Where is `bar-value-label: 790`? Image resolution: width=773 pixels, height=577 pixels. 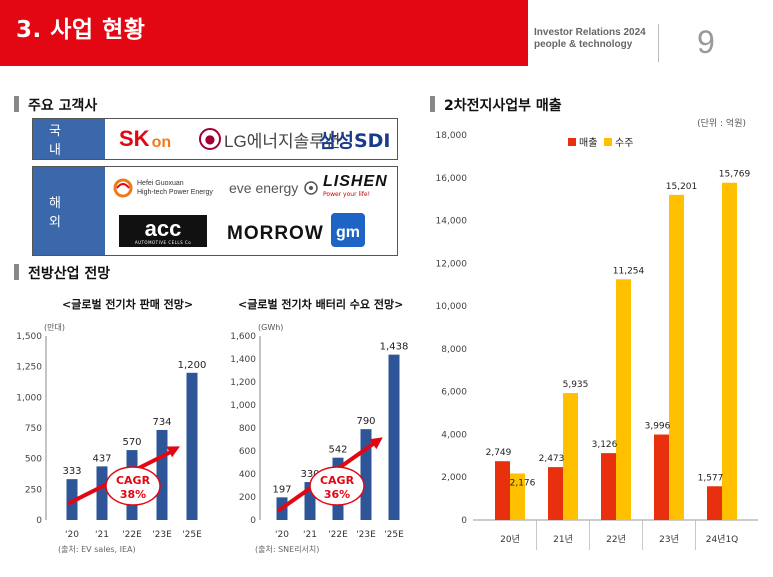
bar-value-label: 790 is located at coordinates (365, 421).